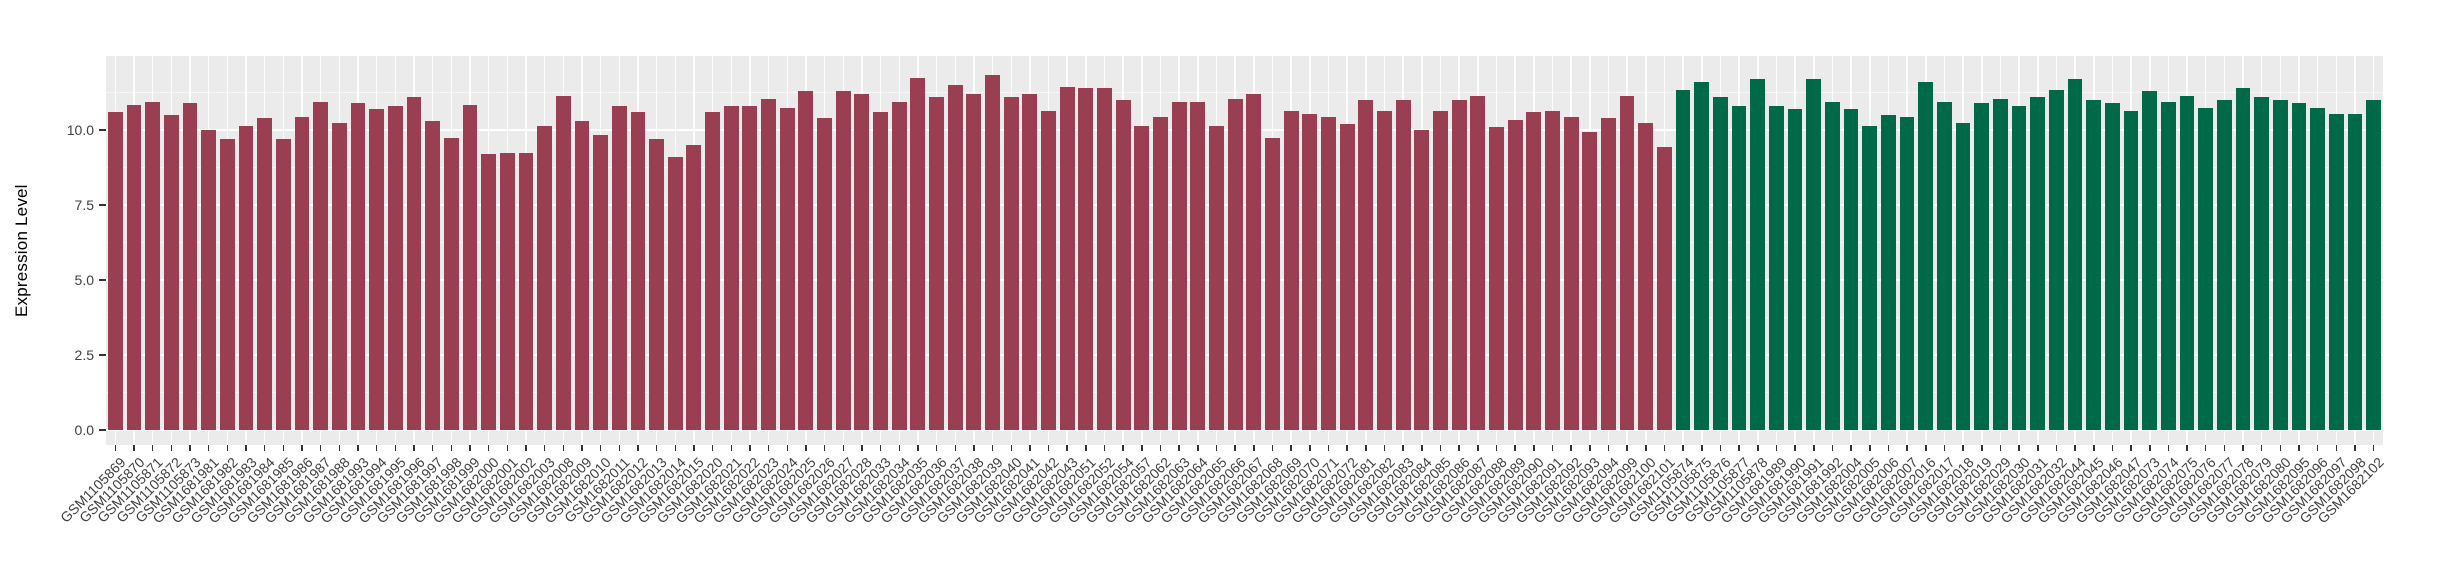  What do you see at coordinates (1664, 288) in the screenshot?
I see `bar-GSM1682101` at bounding box center [1664, 288].